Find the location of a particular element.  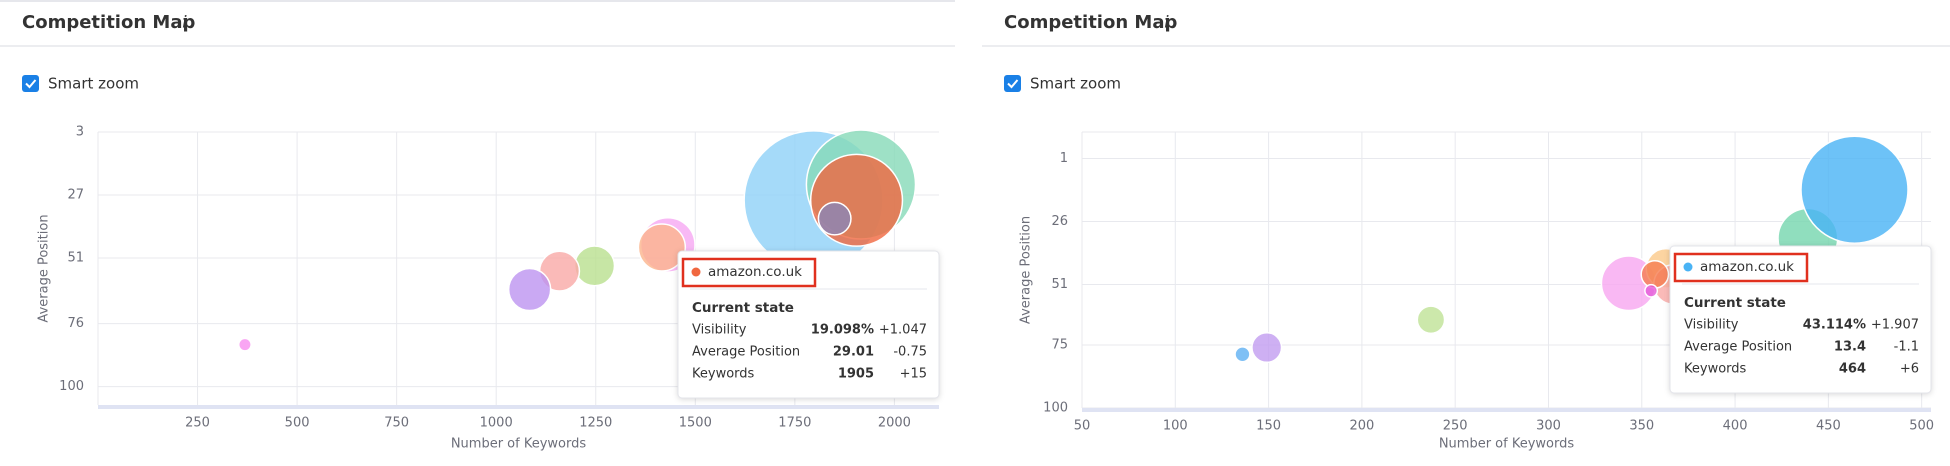

tooltip-row-value: 19.098% is located at coordinates (842, 330).